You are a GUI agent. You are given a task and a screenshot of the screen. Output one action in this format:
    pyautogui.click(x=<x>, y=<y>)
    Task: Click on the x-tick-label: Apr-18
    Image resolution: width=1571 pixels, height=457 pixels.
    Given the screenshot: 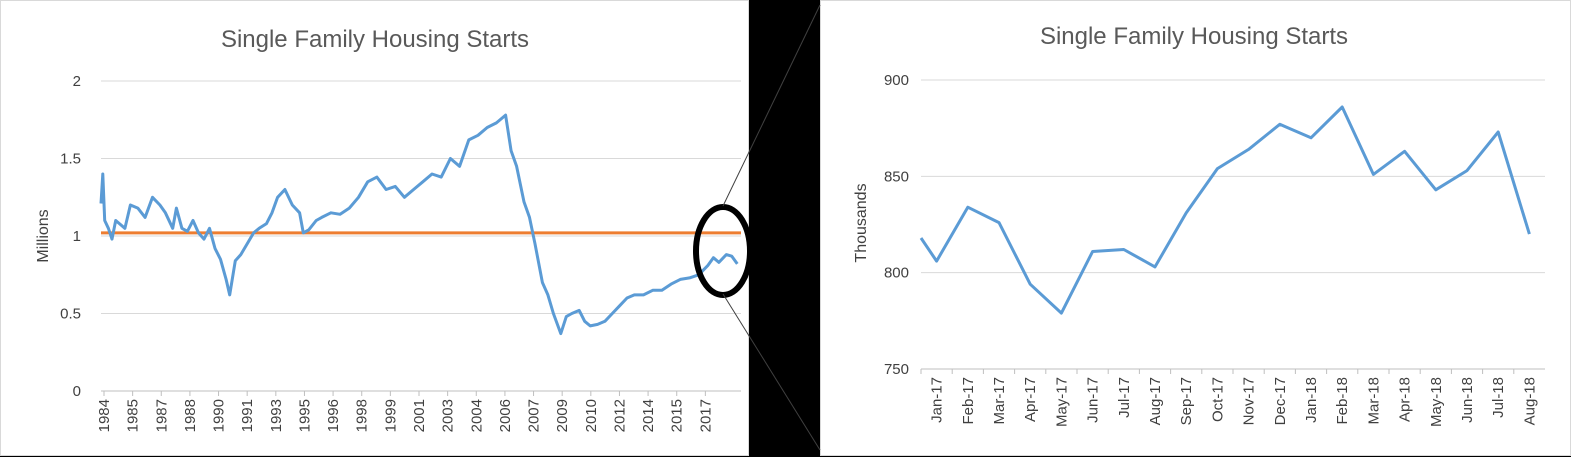 What is the action you would take?
    pyautogui.click(x=1405, y=399)
    